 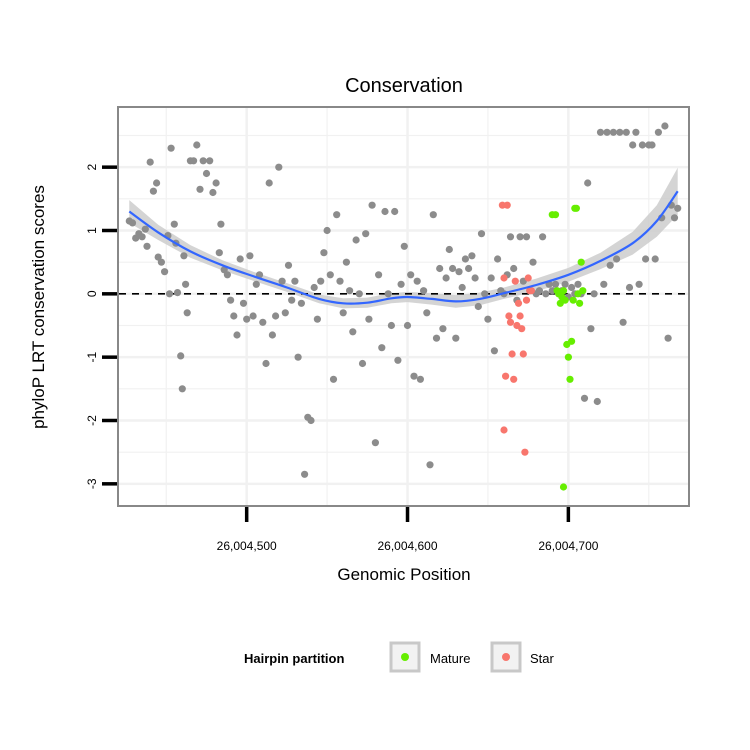 I want to click on y-axis-title: phyloP LRT conservation scores, so click(x=38, y=307).